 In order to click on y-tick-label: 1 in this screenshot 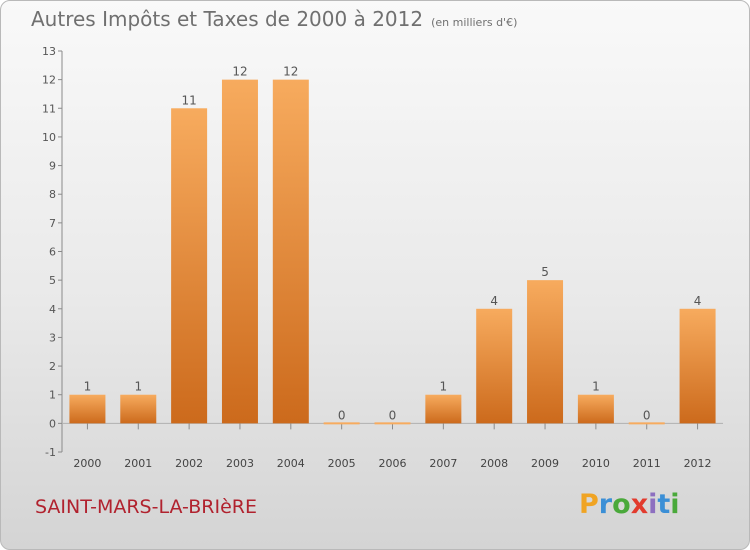, I will do `click(52, 395)`.